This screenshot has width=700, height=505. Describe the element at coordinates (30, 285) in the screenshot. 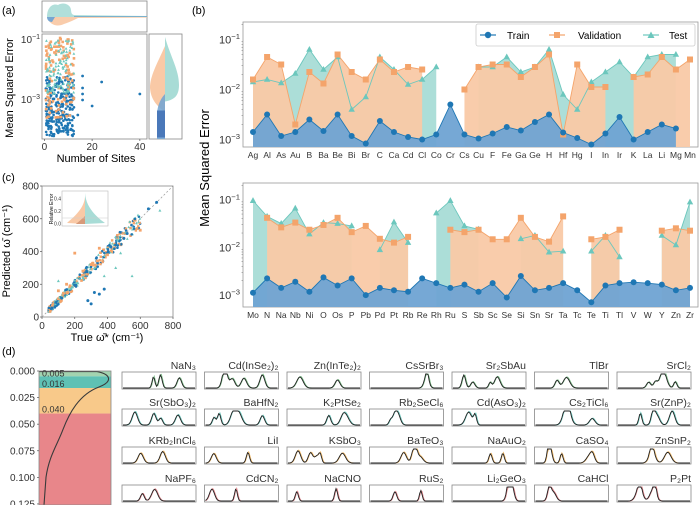

I see `c-y-tick-label: 200` at that location.